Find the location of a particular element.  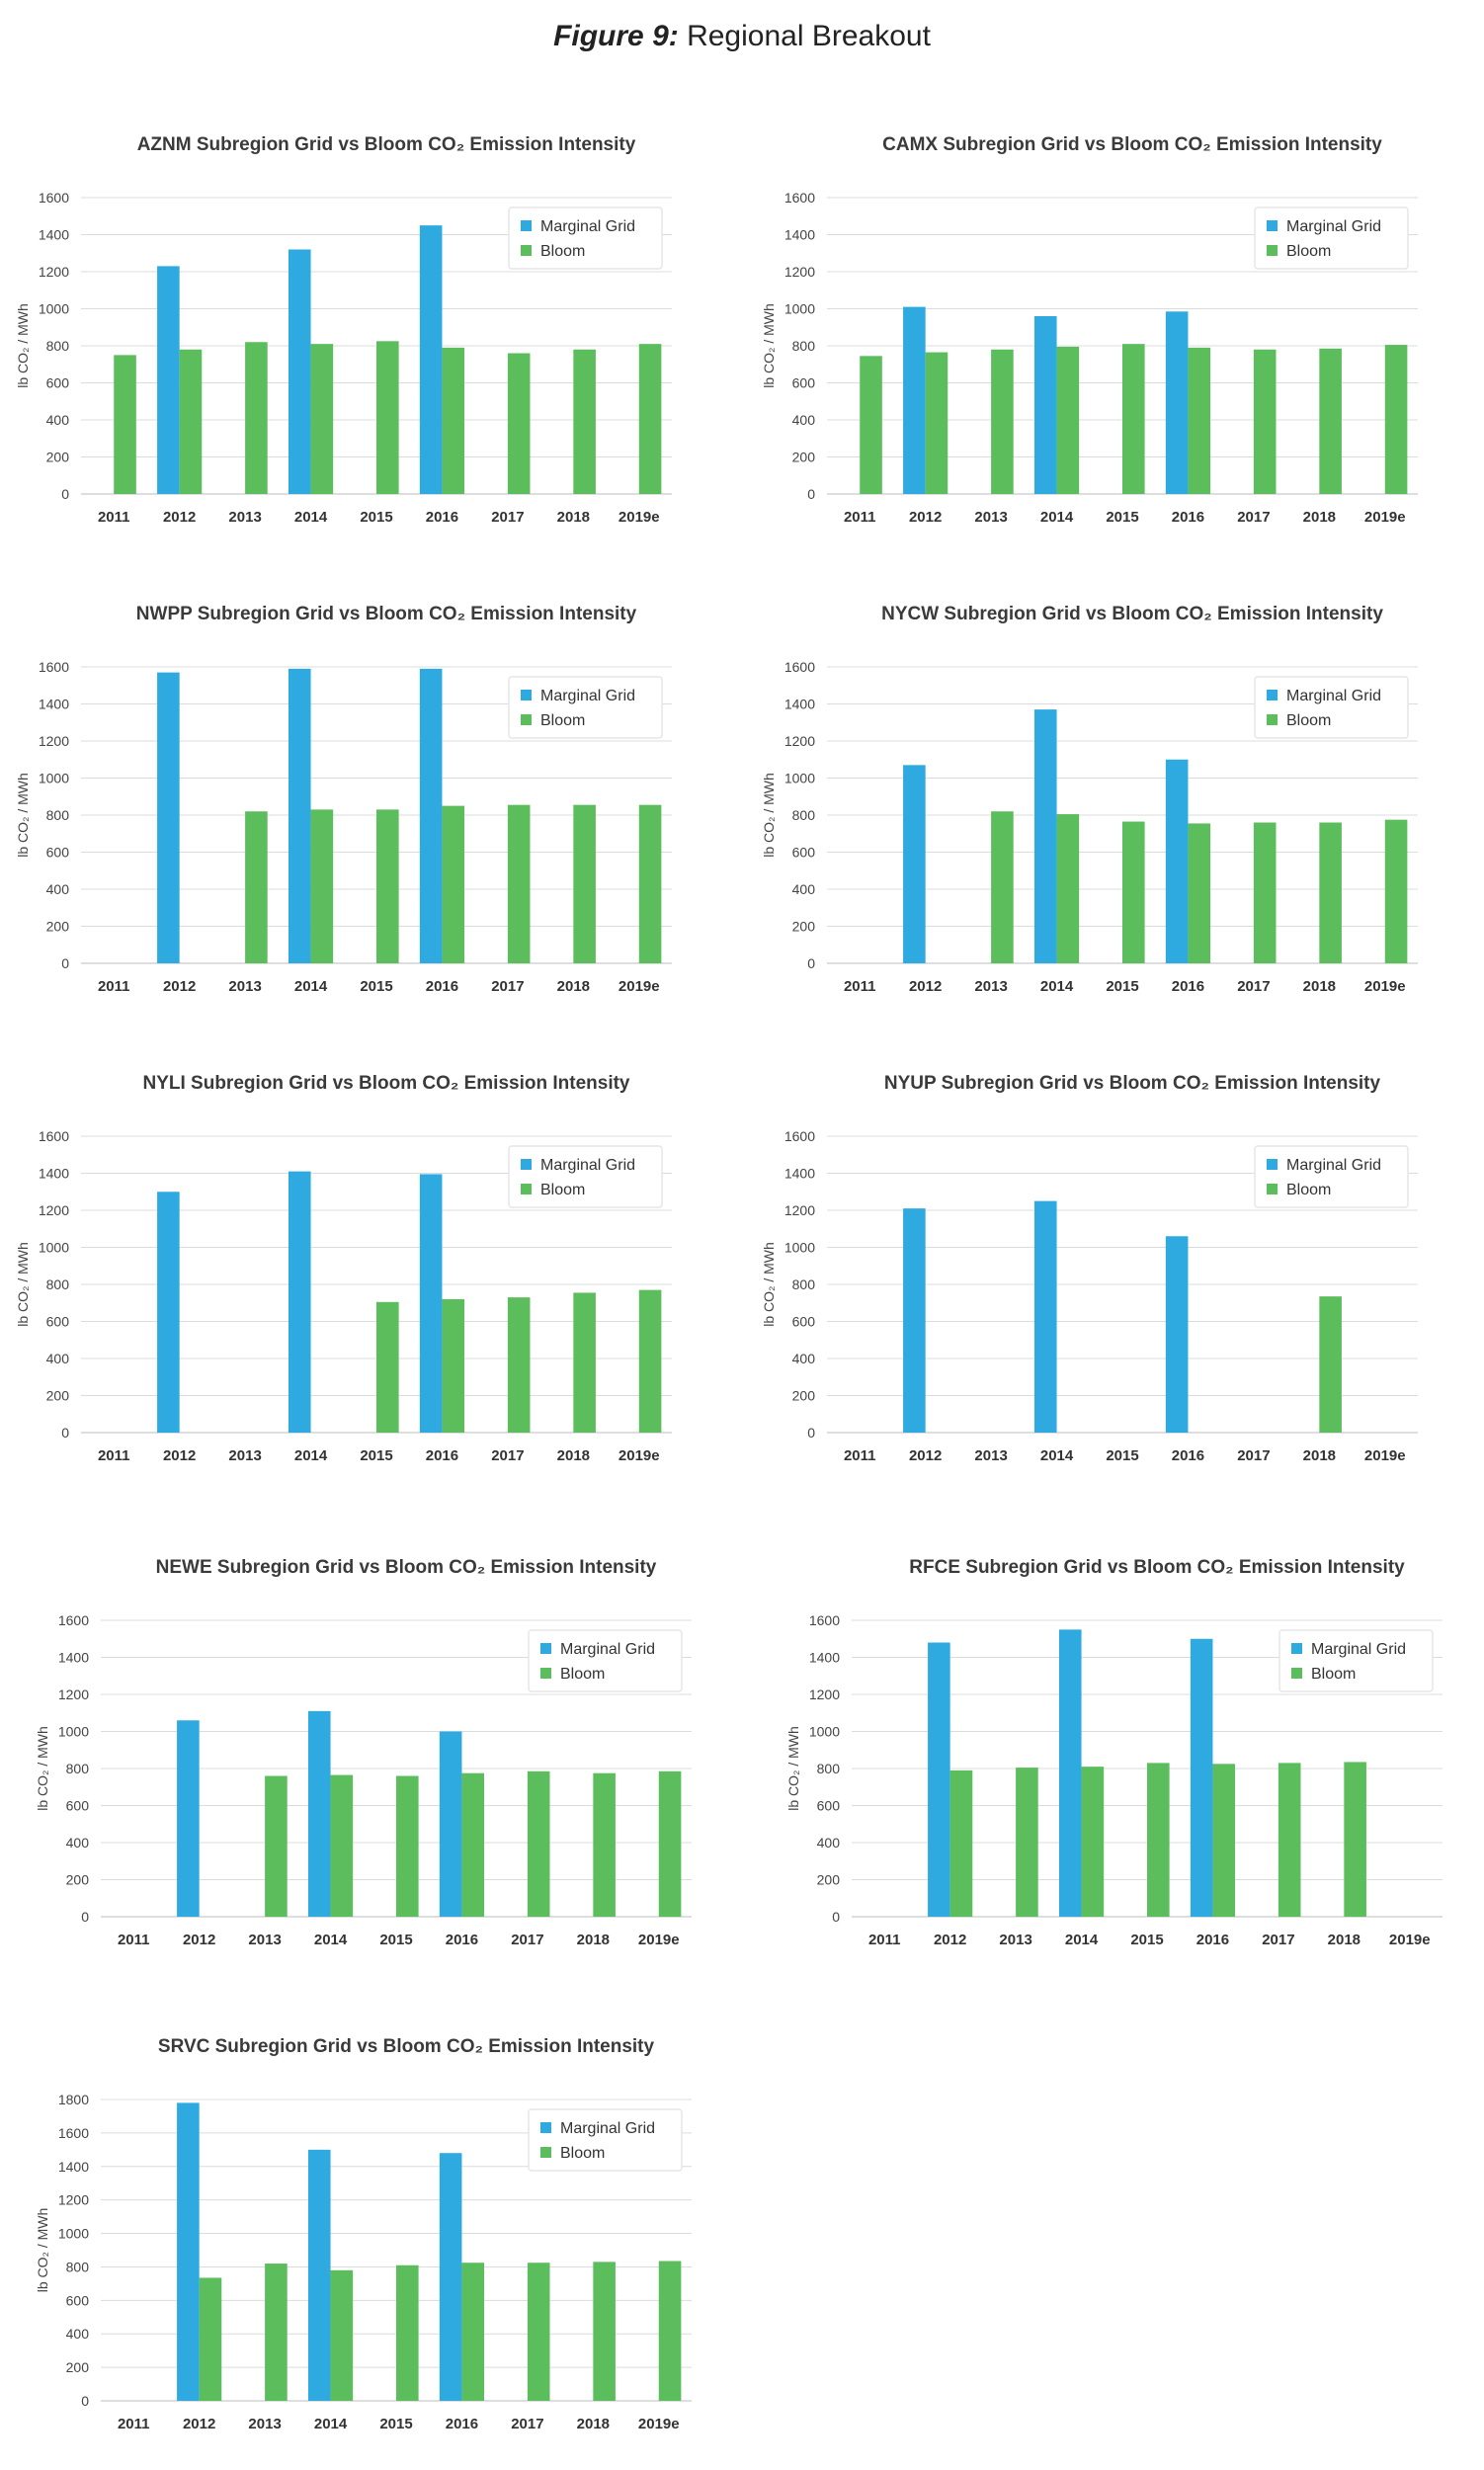

legend-box is located at coordinates (585, 238).